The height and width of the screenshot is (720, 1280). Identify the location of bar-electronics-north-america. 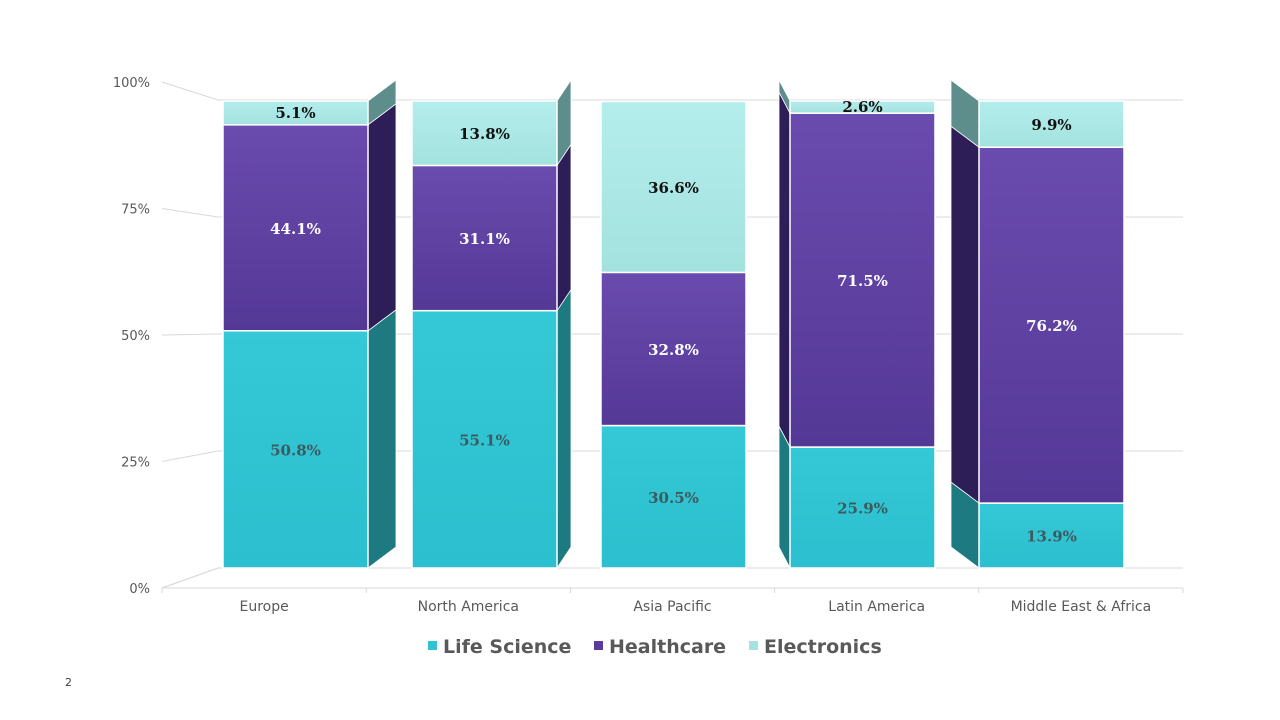
(484, 133).